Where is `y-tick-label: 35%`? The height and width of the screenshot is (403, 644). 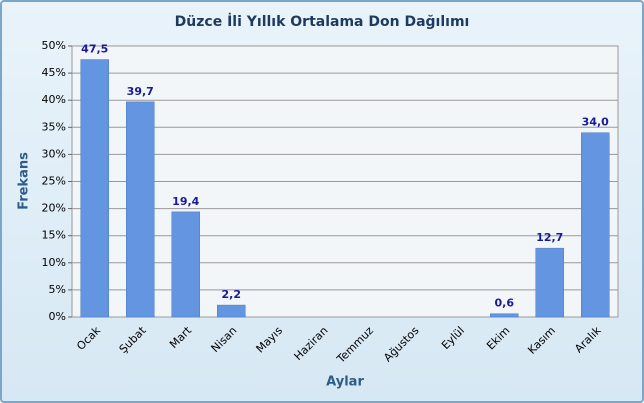
y-tick-label: 35% is located at coordinates (54, 126).